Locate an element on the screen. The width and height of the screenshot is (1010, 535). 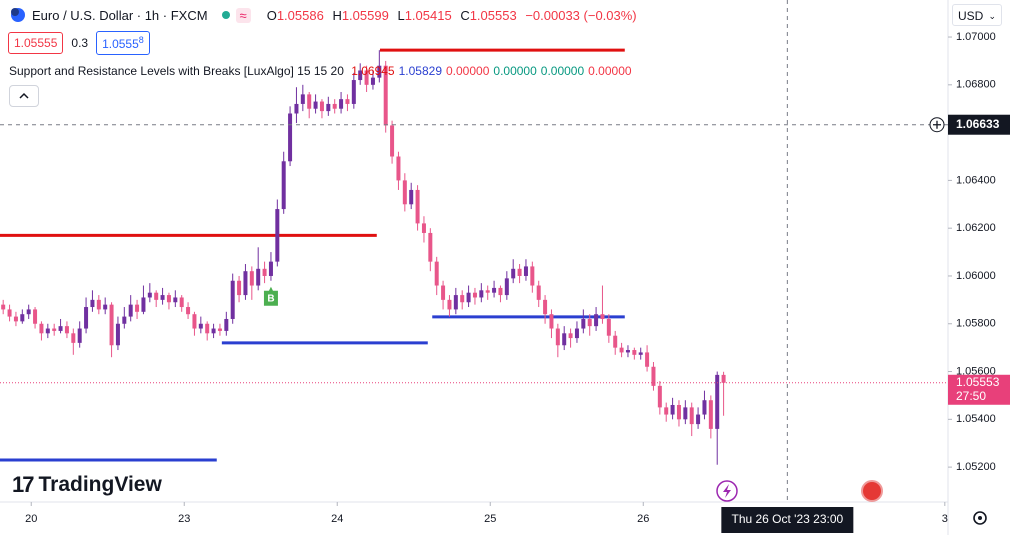
market-status is located at coordinates (225, 15).